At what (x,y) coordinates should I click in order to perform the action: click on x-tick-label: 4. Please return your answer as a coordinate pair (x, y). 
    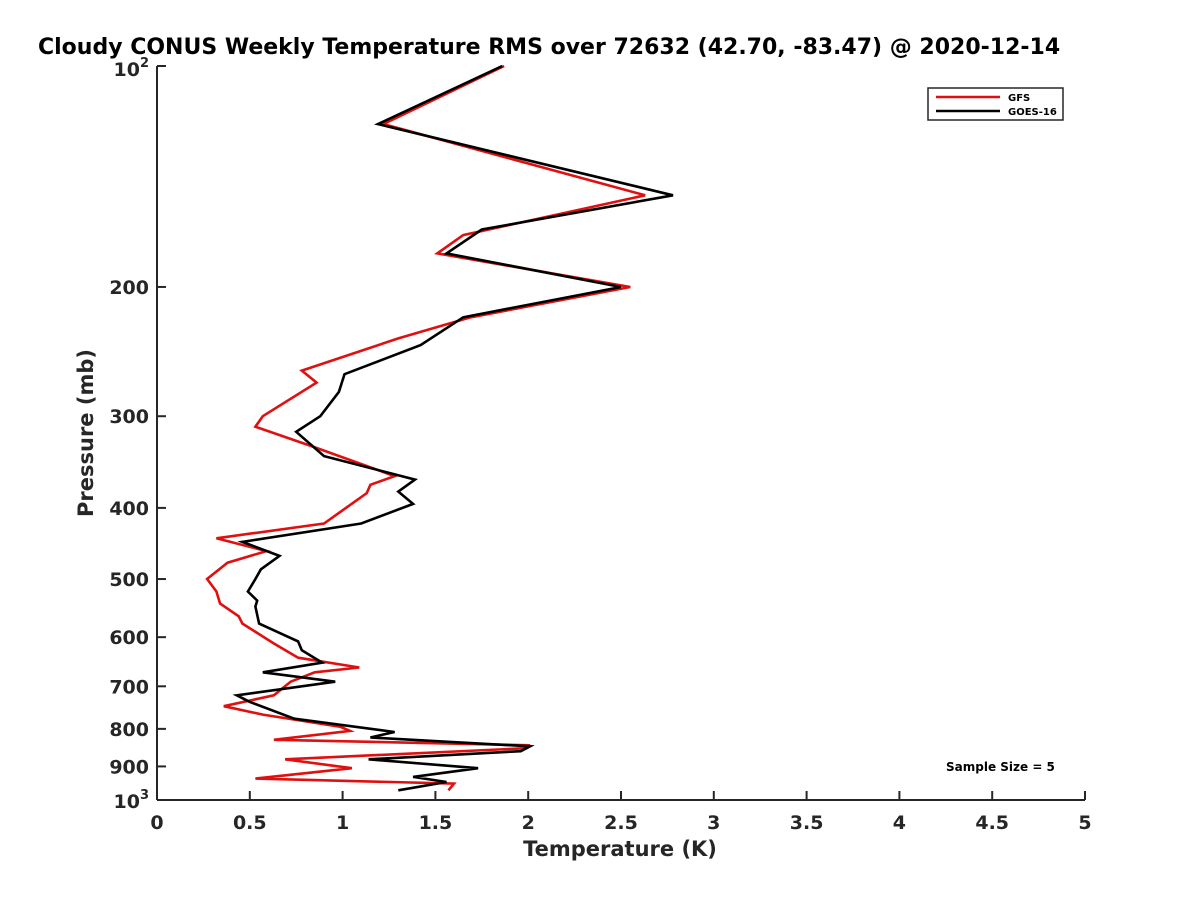
    Looking at the image, I should click on (899, 823).